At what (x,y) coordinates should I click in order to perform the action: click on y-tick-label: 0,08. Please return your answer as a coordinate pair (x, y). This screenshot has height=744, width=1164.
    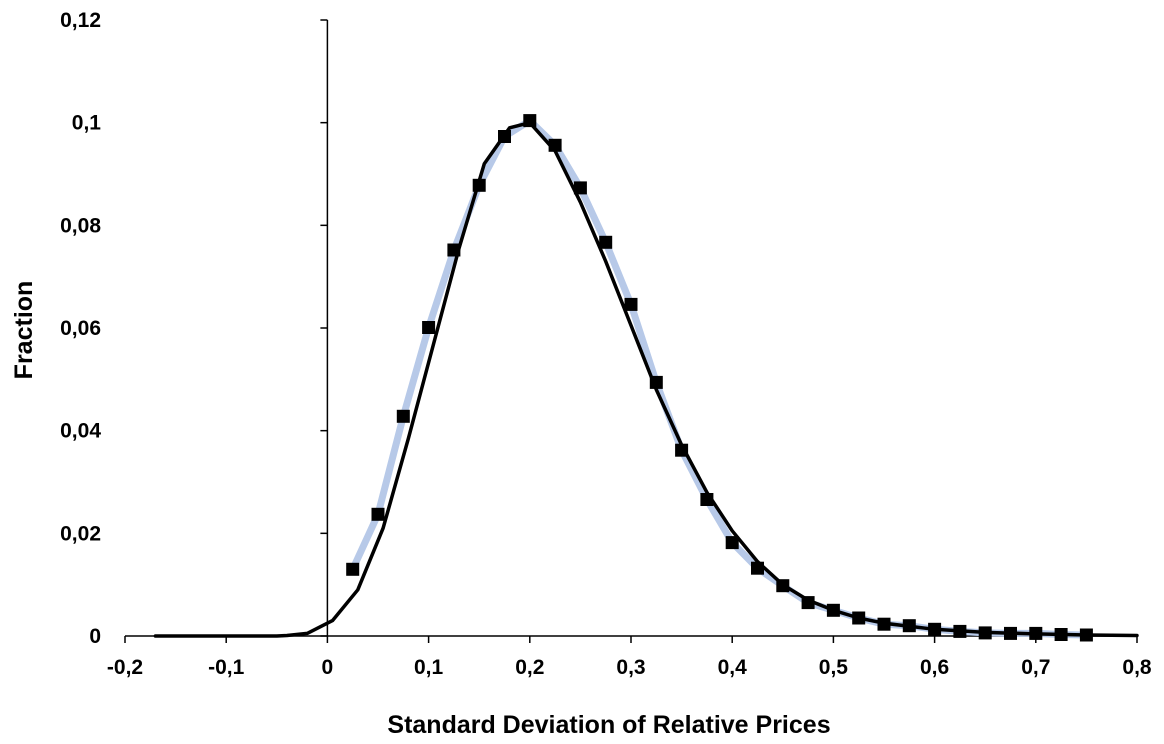
    Looking at the image, I should click on (80, 225).